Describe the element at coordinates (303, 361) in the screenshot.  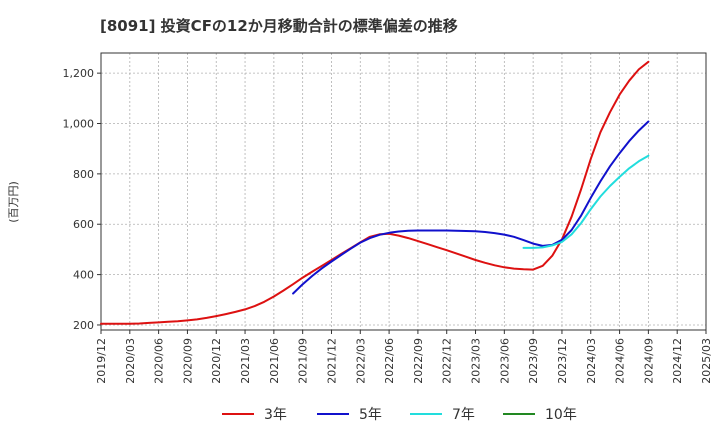
I see `x-tick-label: 2021/09` at that location.